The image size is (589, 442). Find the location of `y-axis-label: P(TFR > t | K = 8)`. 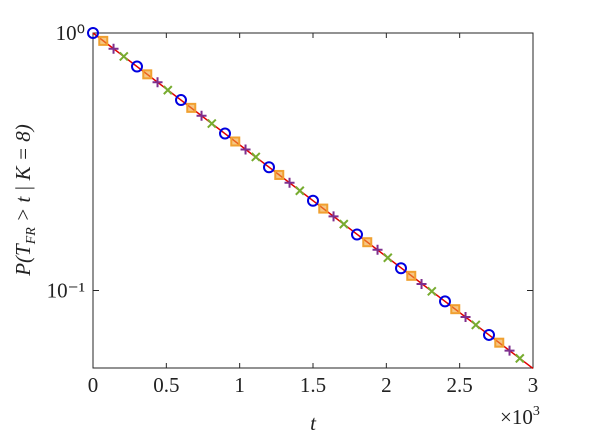

y-axis-label: P(TFR > t | K = 8) is located at coordinates (25, 200).